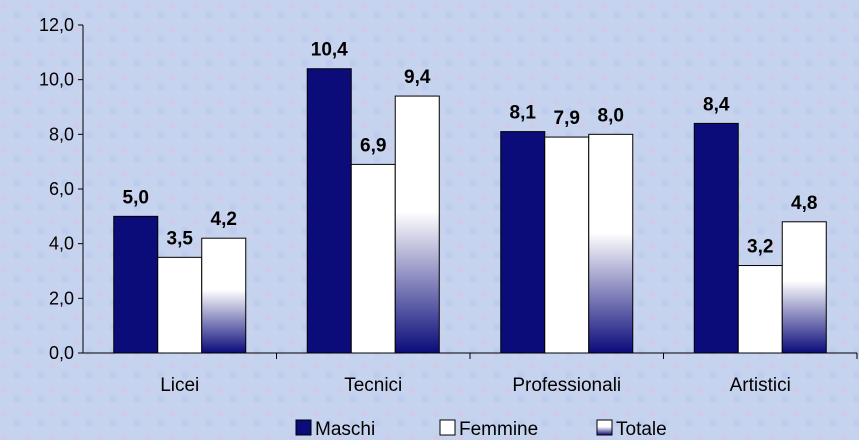 The image size is (859, 440). What do you see at coordinates (523, 113) in the screenshot?
I see `data-label: 8,1` at bounding box center [523, 113].